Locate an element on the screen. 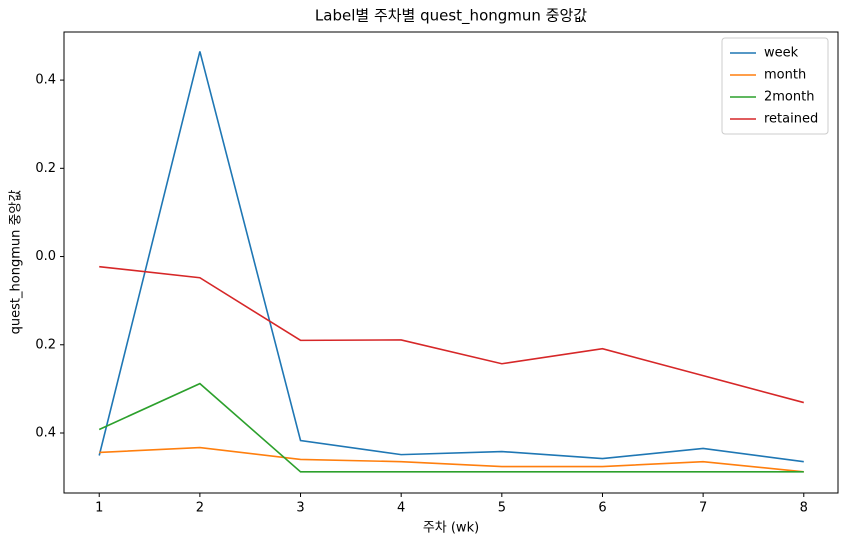 The image size is (848, 546). x-tick-label: 6 is located at coordinates (602, 508).